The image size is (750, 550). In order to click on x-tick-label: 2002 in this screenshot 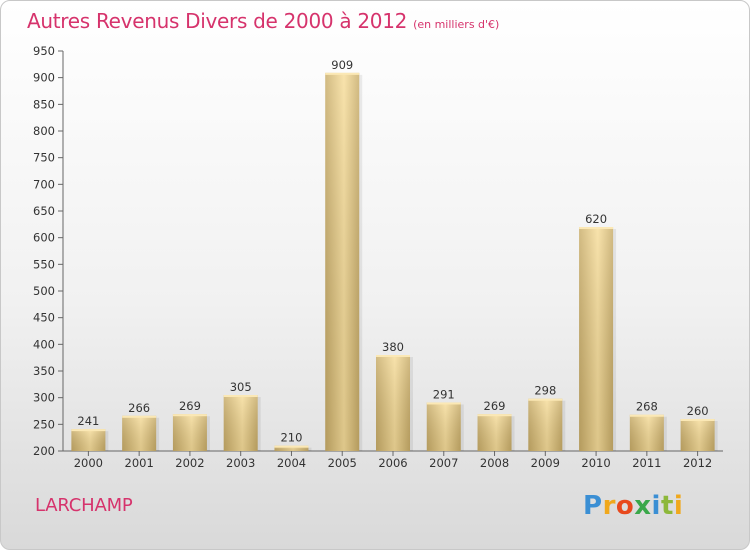, I will do `click(189, 463)`.